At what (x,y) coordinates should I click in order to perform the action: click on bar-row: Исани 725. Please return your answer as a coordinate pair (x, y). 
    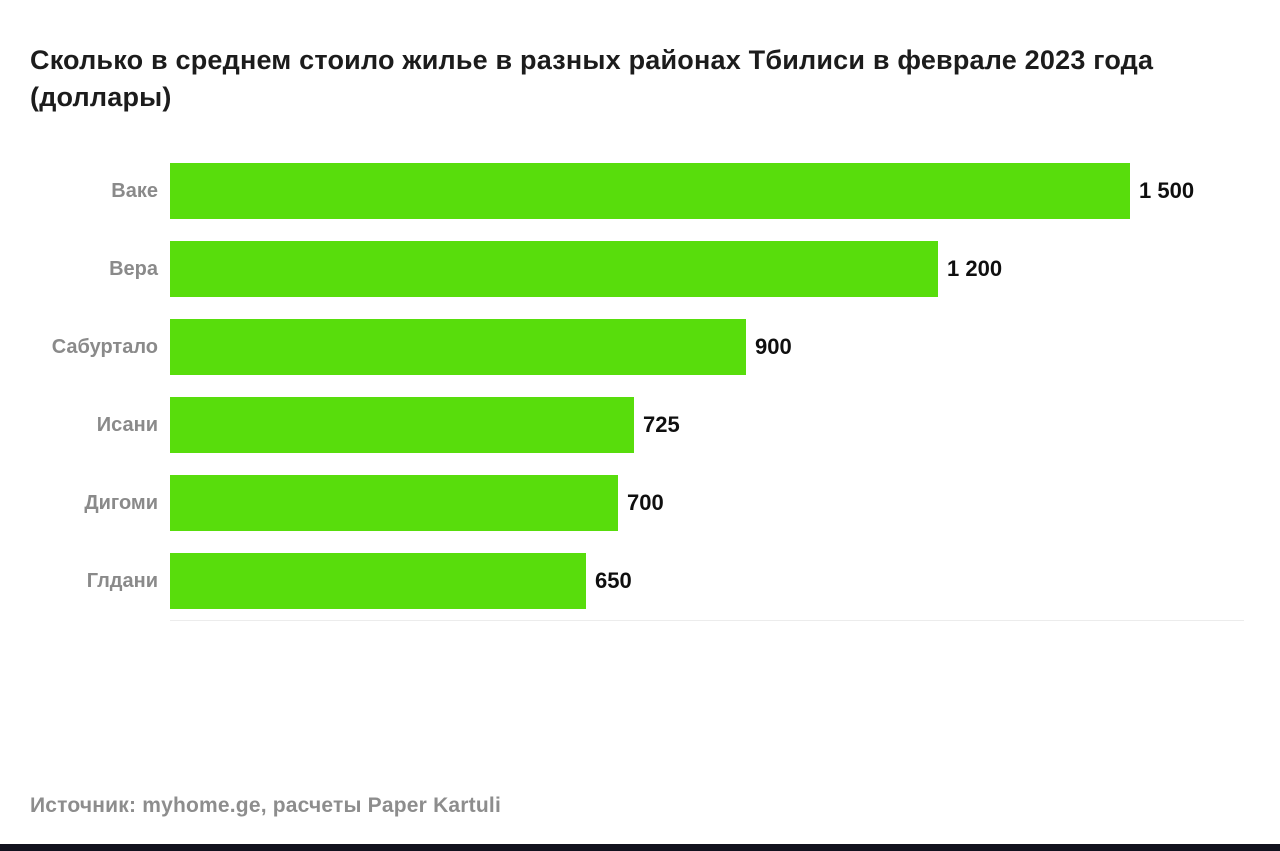
    Looking at the image, I should click on (637, 425).